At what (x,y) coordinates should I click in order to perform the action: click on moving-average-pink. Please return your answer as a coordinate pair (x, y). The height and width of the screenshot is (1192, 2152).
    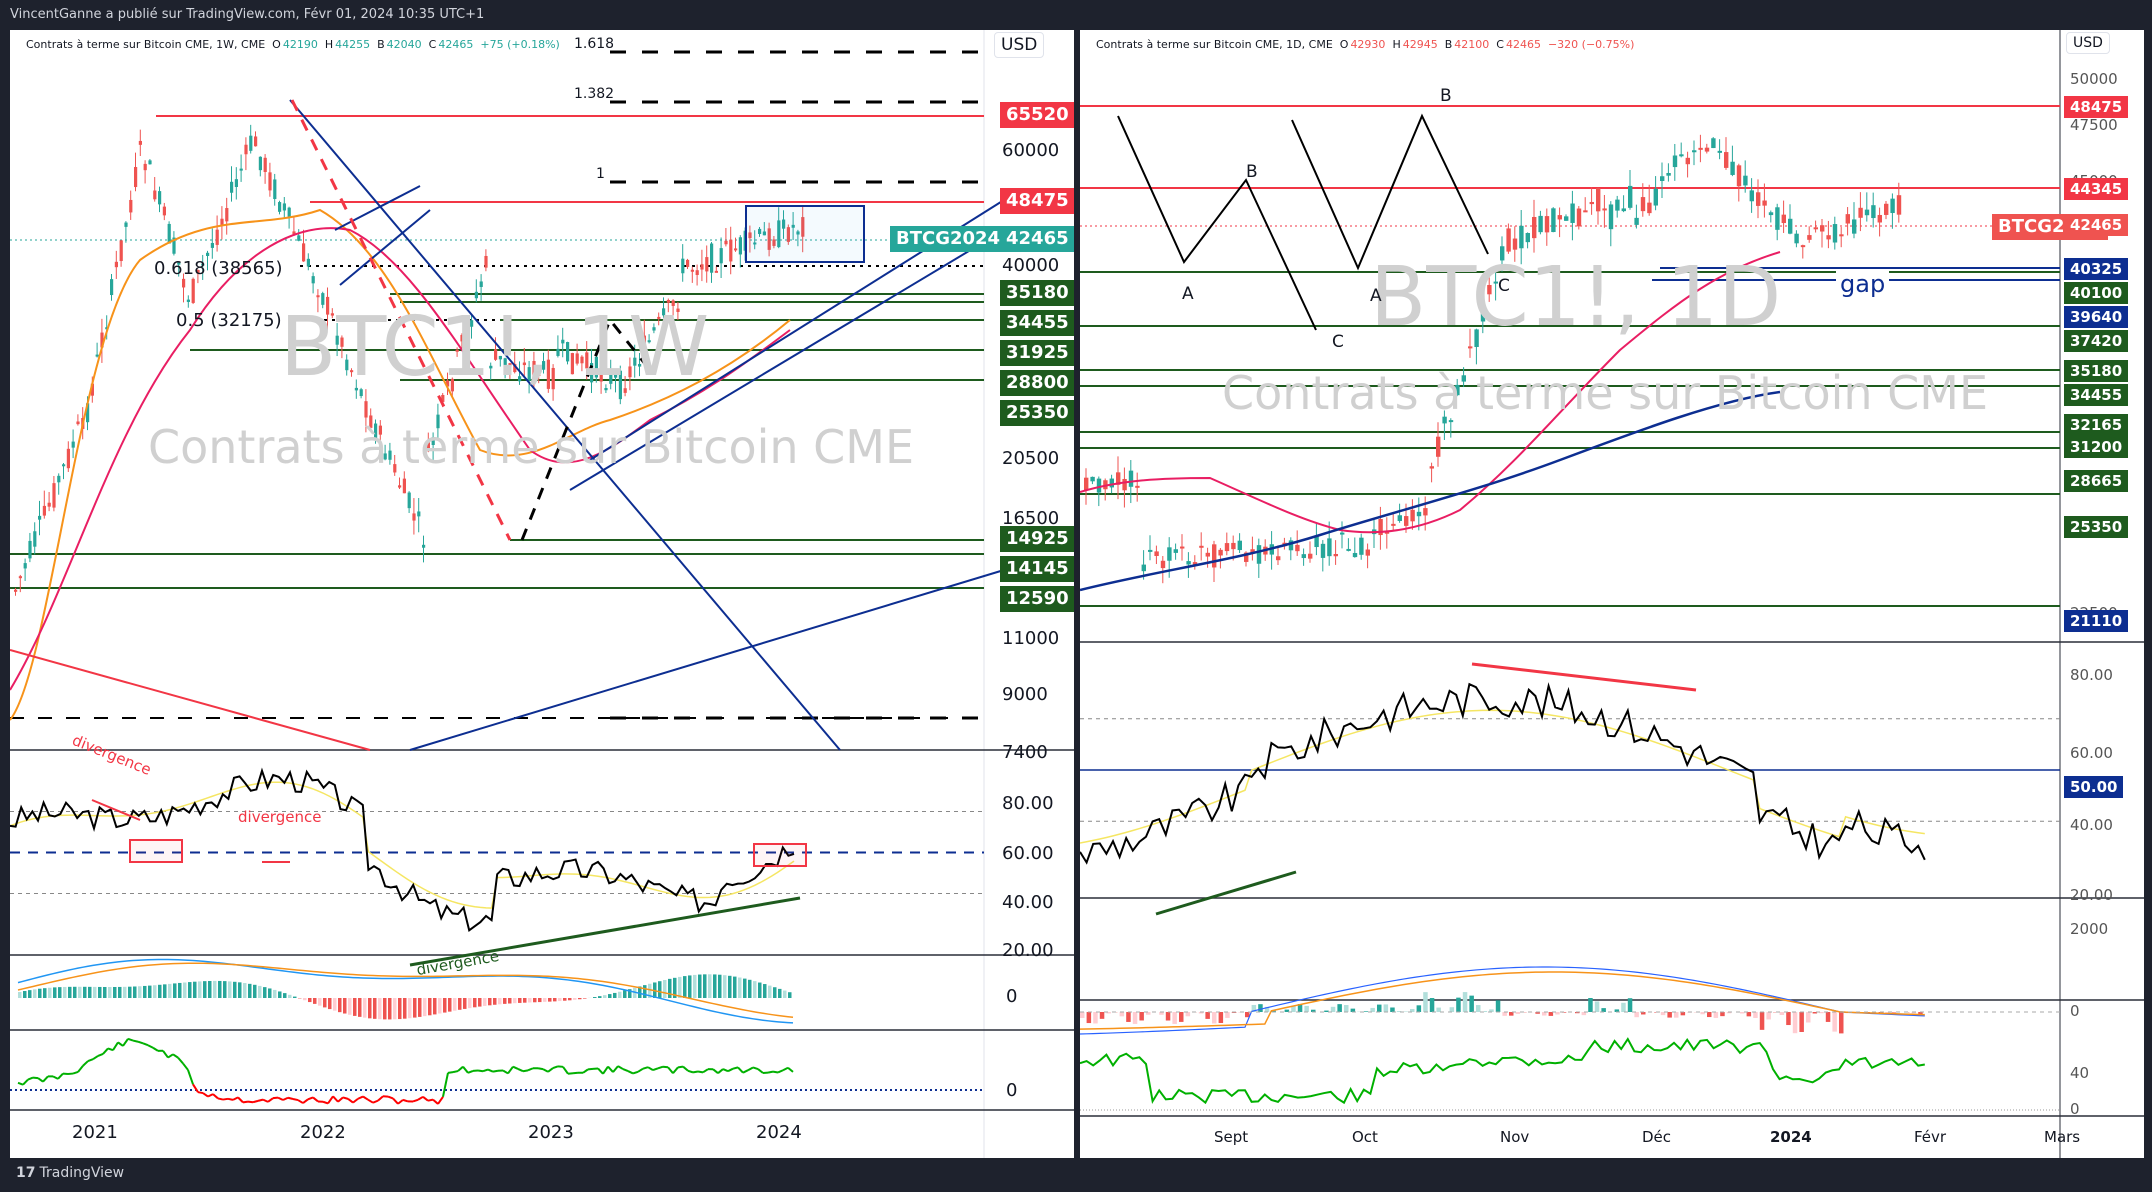
    Looking at the image, I should click on (1430, 392).